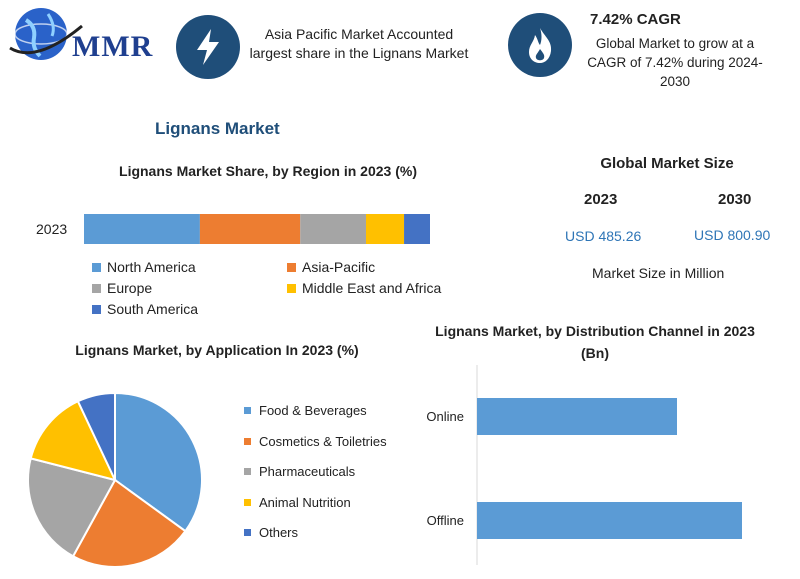  Describe the element at coordinates (667, 163) in the screenshot. I see `global-market-size-title: Global Market Size` at that location.